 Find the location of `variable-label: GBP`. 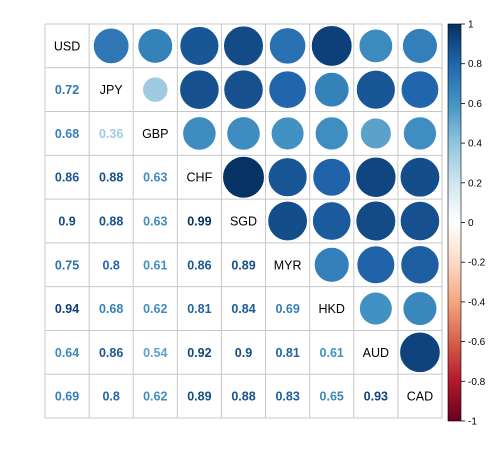

variable-label: GBP is located at coordinates (155, 134).